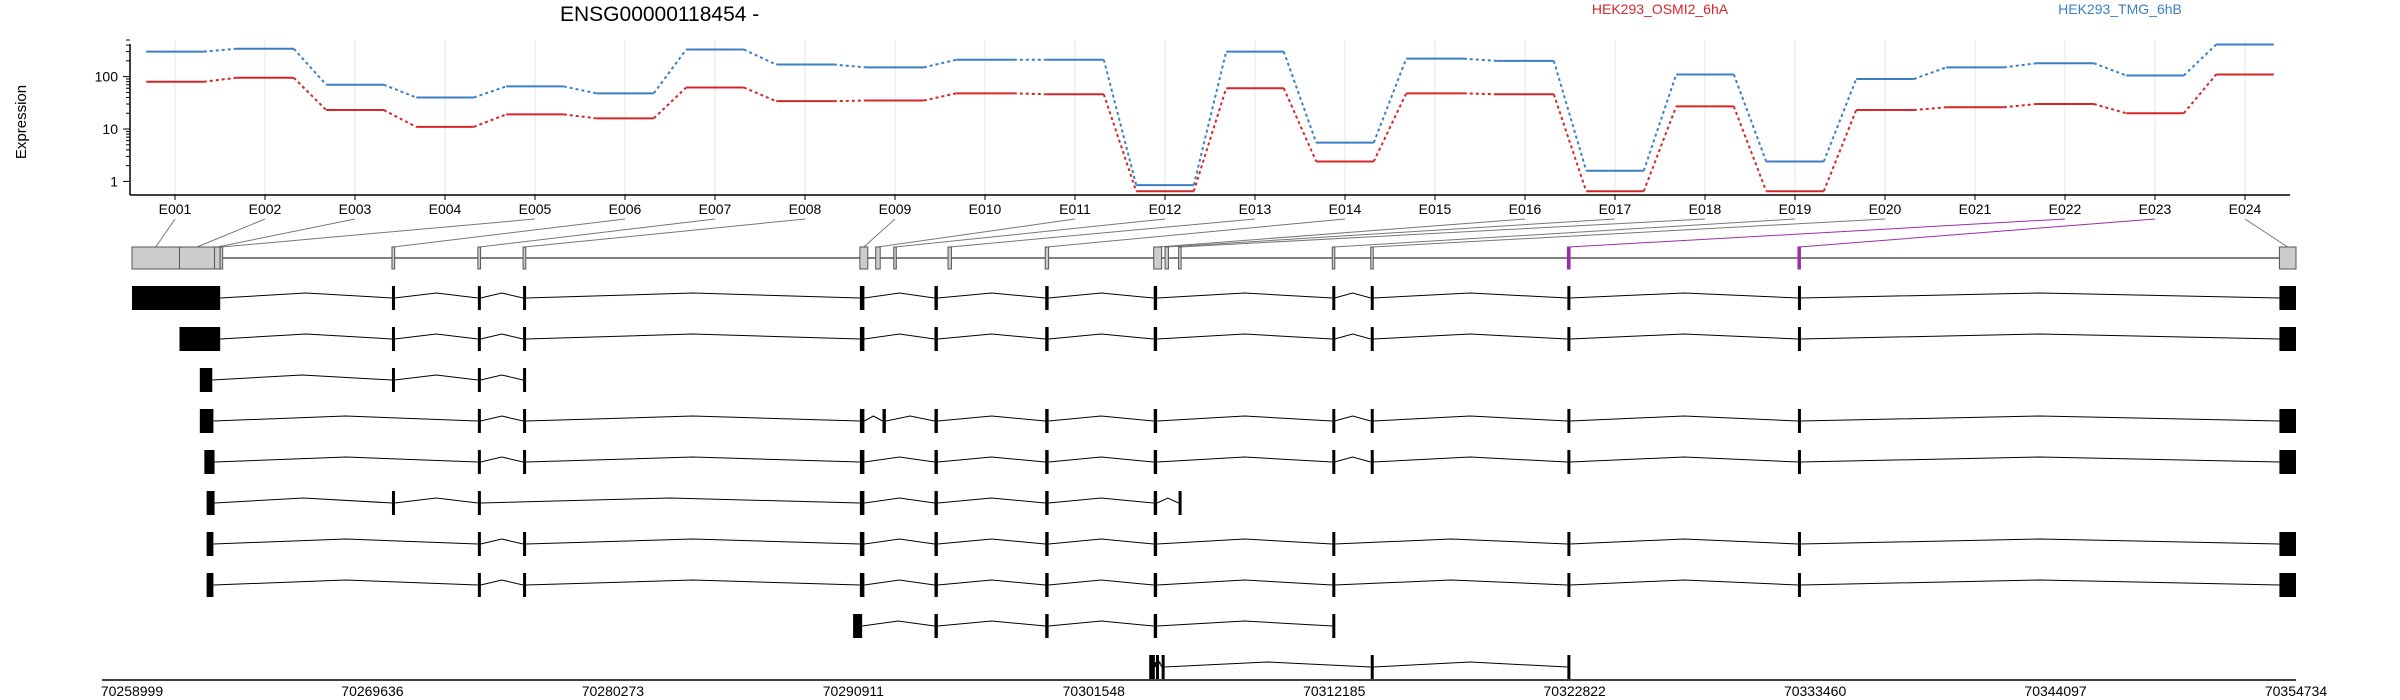  Describe the element at coordinates (445, 209) in the screenshot. I see `x-tick-label: E004` at that location.